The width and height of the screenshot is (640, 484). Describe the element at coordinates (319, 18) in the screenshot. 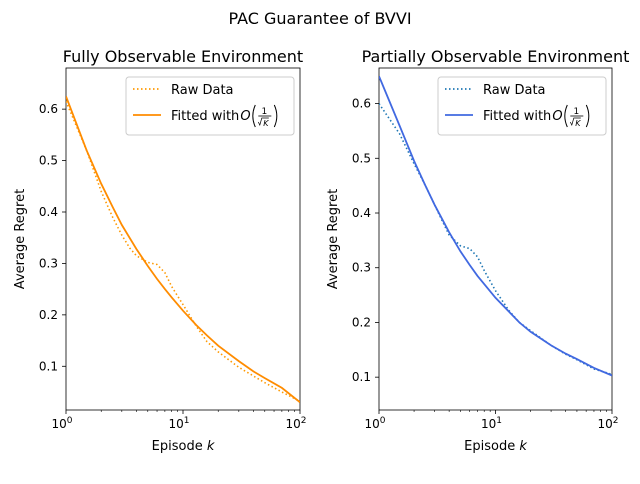

I see `figure-suptitle: PAC Guarantee of BVVI` at that location.